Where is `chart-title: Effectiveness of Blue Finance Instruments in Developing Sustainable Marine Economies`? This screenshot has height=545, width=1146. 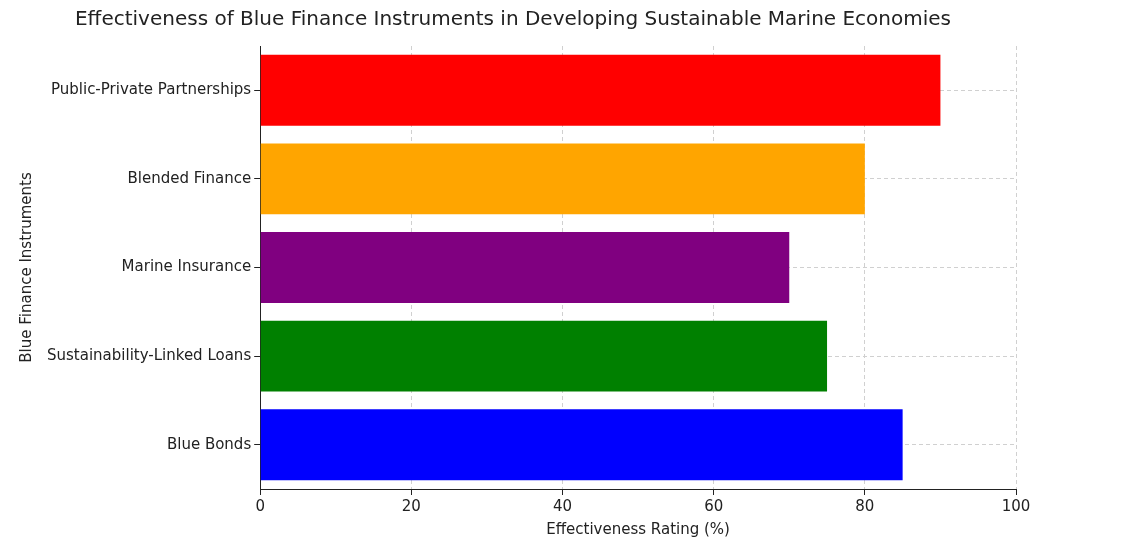 chart-title: Effectiveness of Blue Finance Instruments in Developing Sustainable Marine Economies is located at coordinates (513, 18).